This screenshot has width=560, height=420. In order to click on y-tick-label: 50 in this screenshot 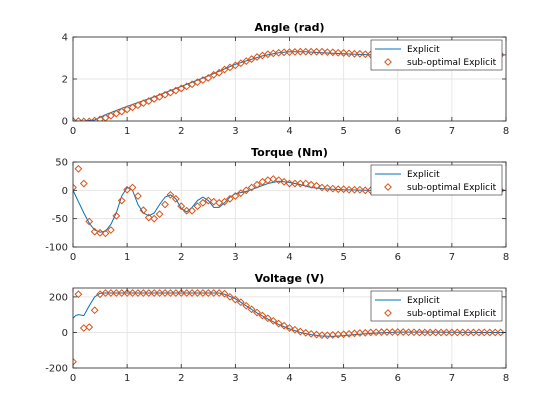, I will do `click(61, 163)`.